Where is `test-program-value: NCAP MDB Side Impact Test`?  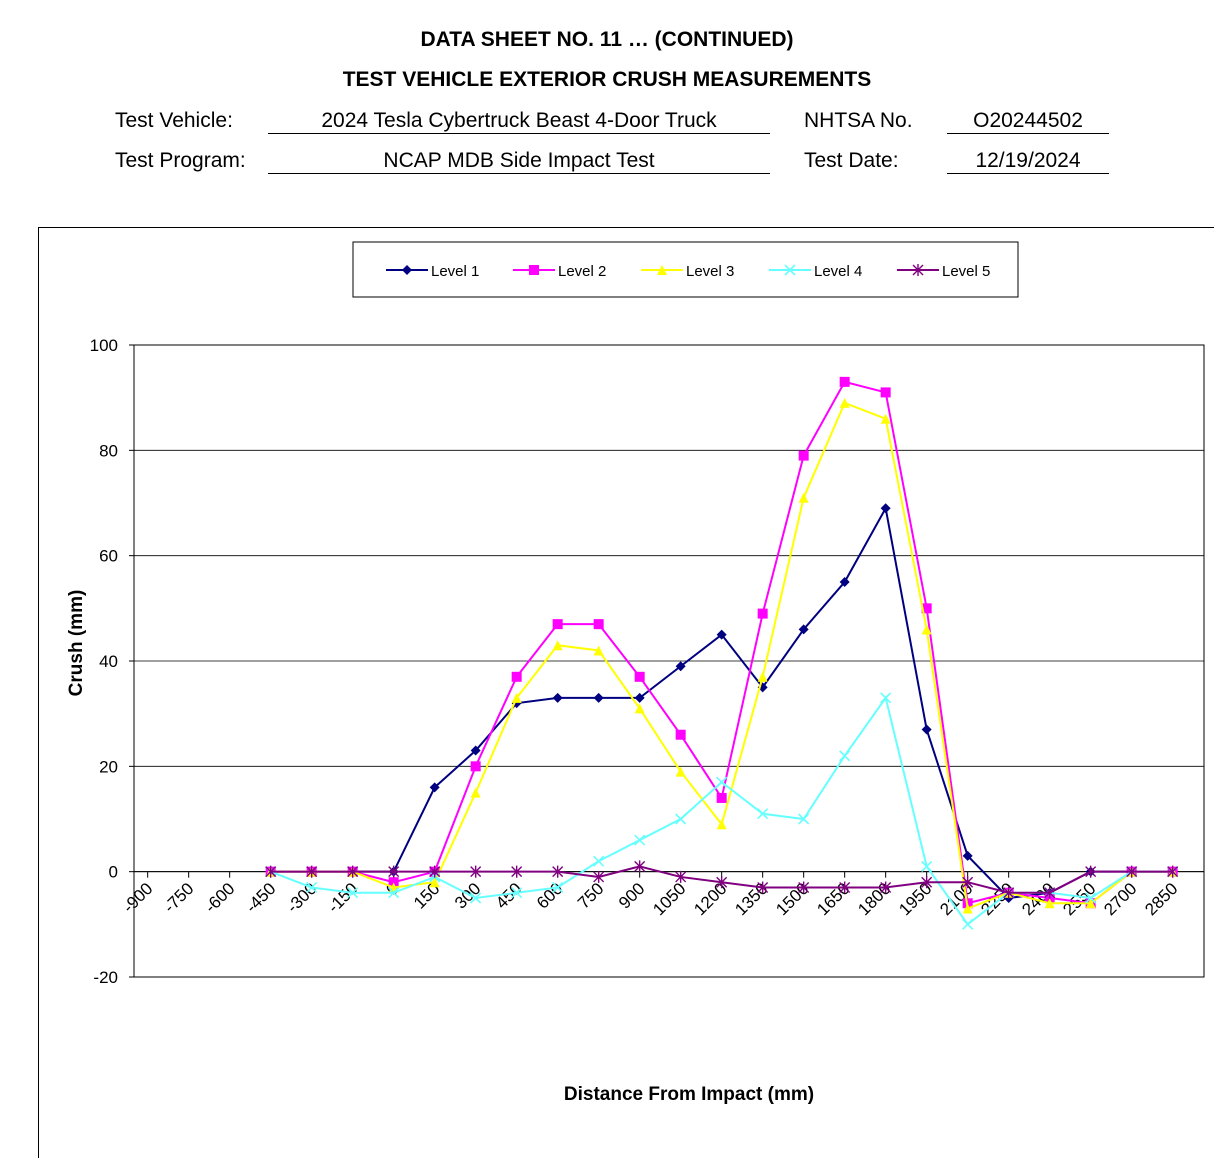 test-program-value: NCAP MDB Side Impact Test is located at coordinates (519, 161).